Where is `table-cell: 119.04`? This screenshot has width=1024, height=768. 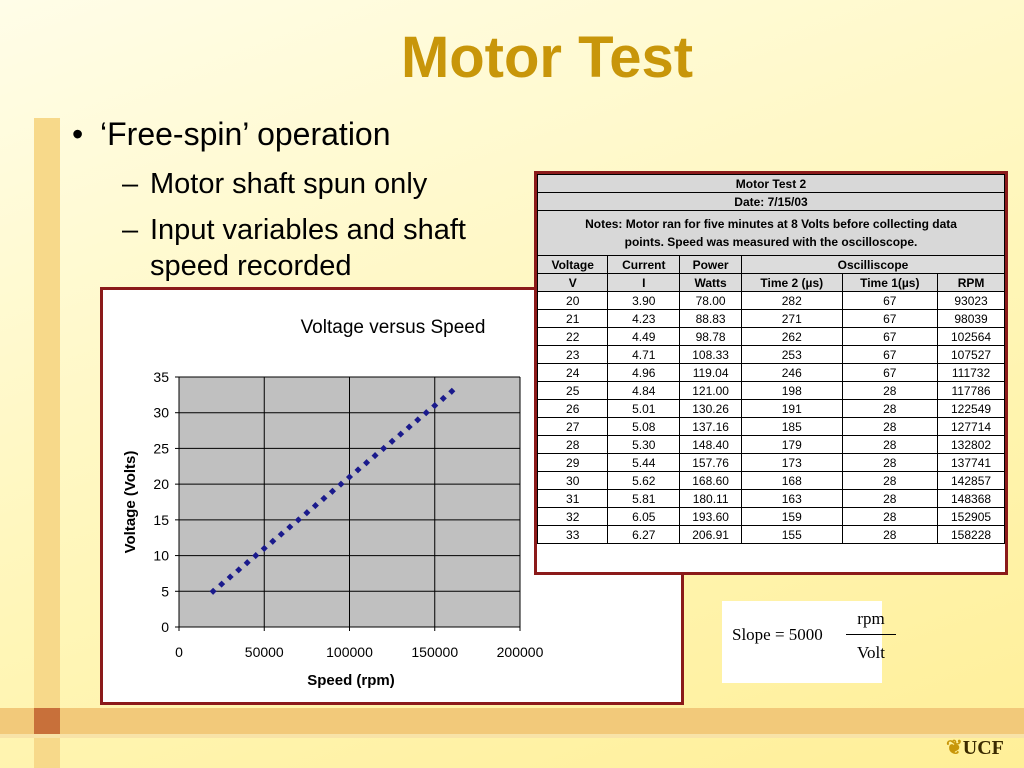
table-cell: 119.04 is located at coordinates (711, 372).